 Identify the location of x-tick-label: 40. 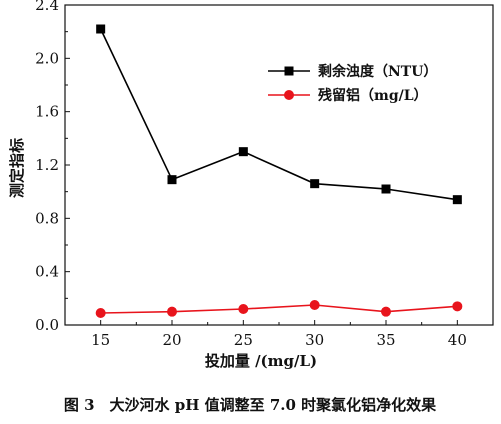
(457, 340).